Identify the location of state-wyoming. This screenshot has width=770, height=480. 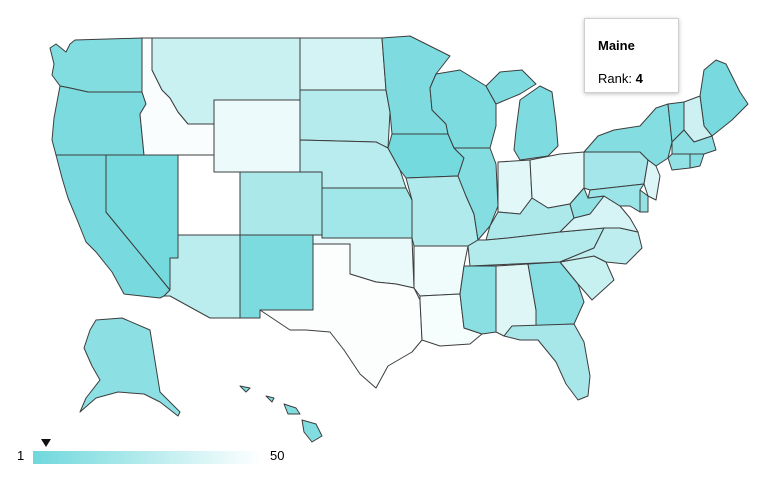
(257, 136).